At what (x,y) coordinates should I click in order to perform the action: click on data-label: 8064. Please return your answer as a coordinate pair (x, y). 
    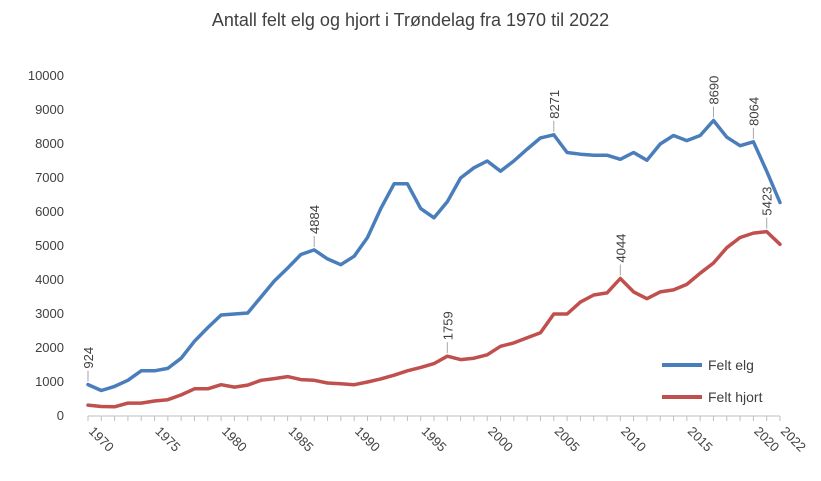
    Looking at the image, I should click on (753, 111).